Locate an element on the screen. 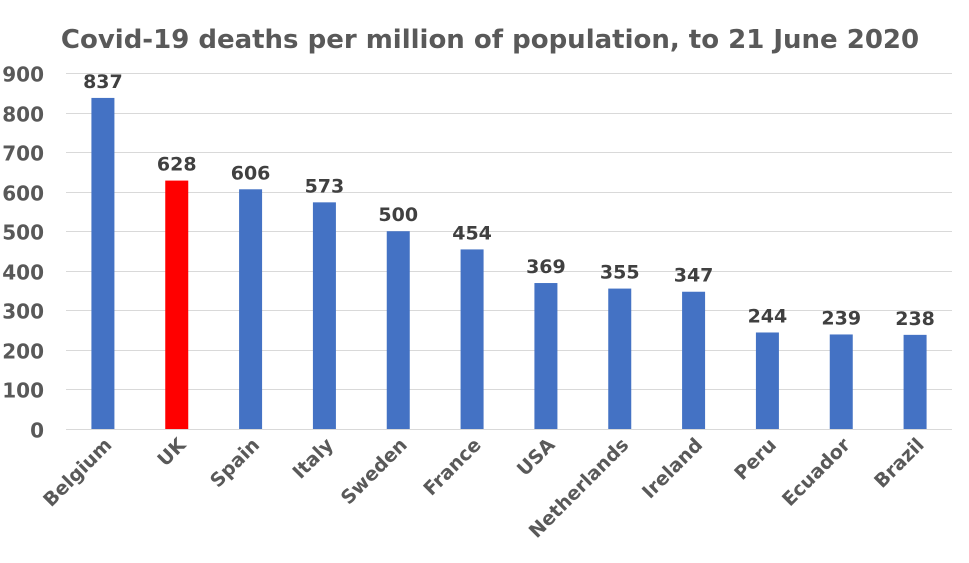  data-label-spain: 606 is located at coordinates (251, 173).